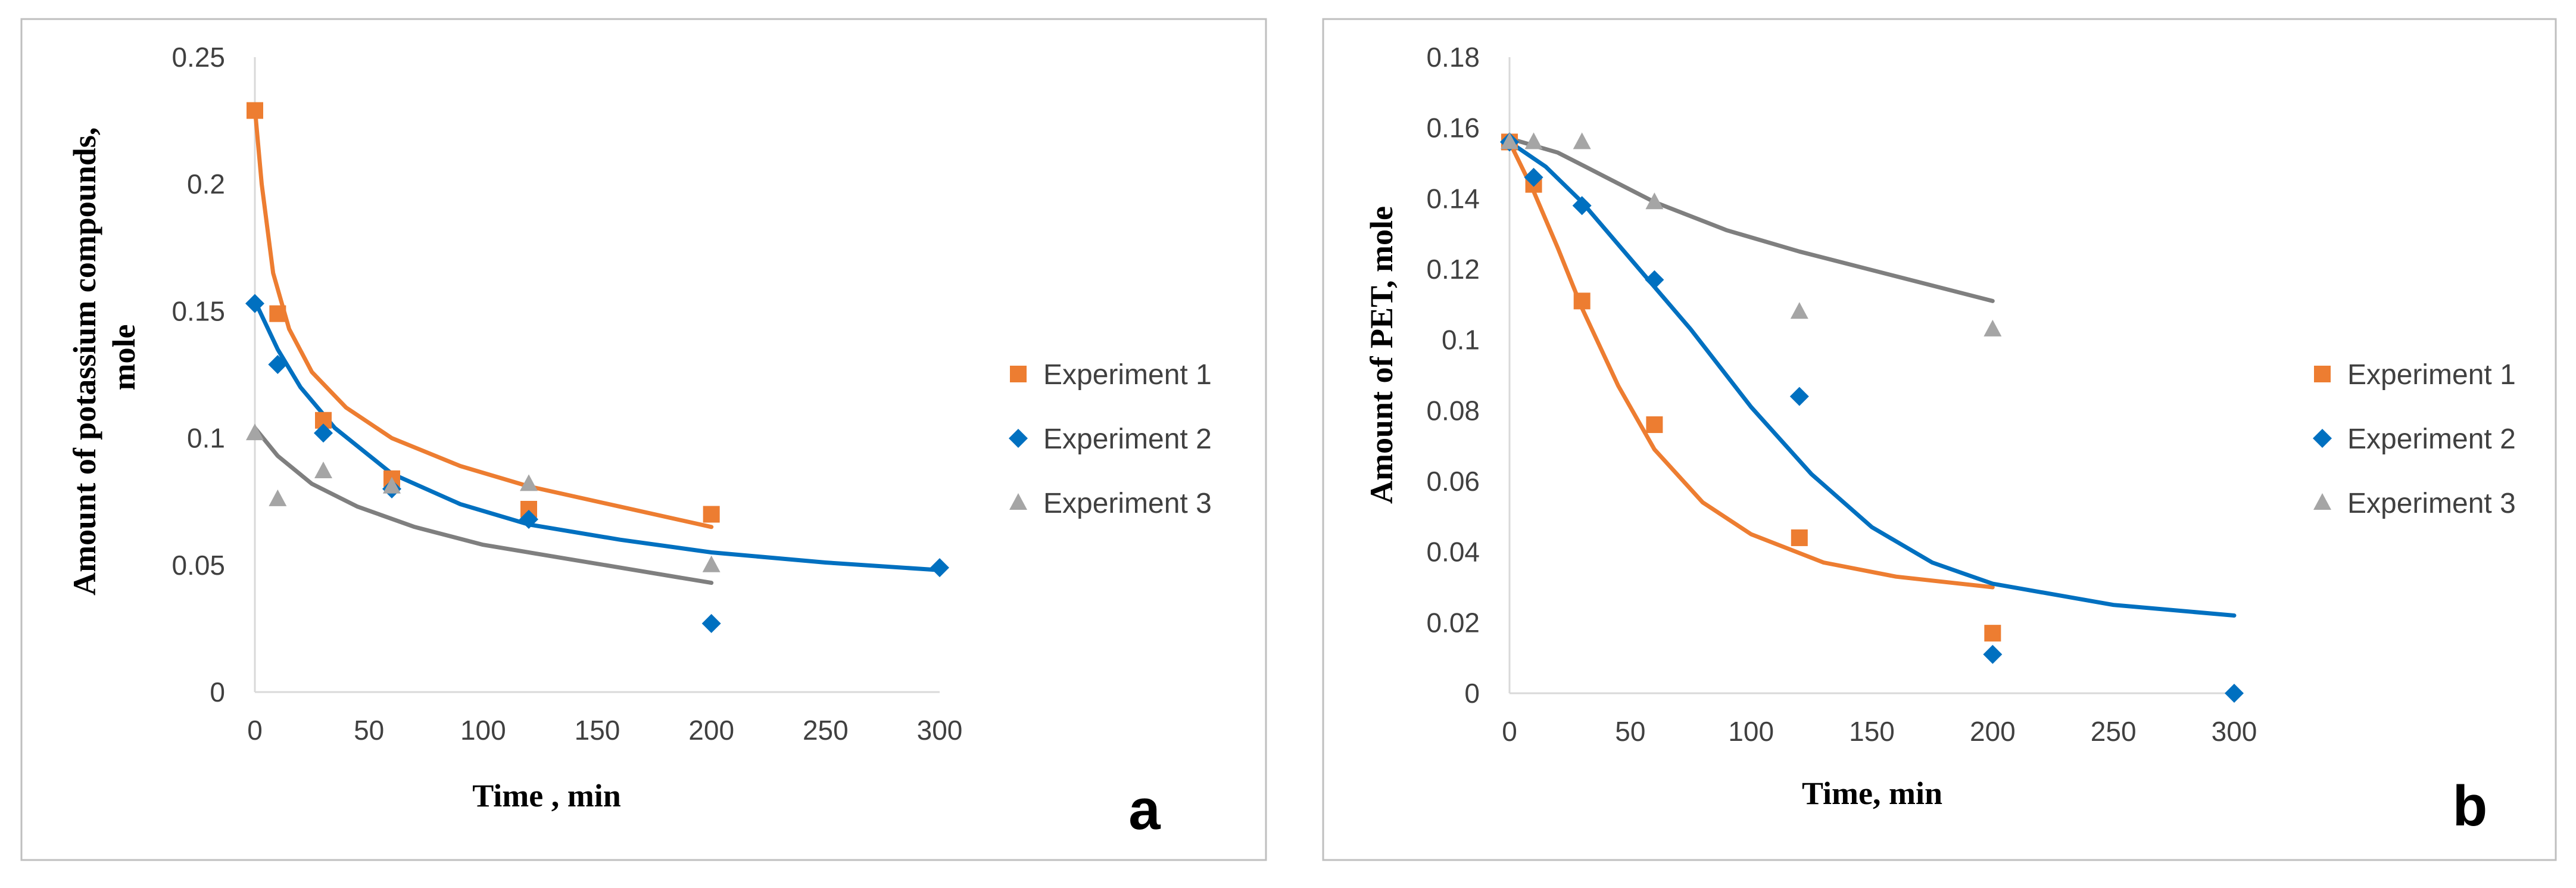 The image size is (2576, 888). What do you see at coordinates (2432, 503) in the screenshot?
I see `panel-b-legend-experiment-3-label: Experiment 3` at bounding box center [2432, 503].